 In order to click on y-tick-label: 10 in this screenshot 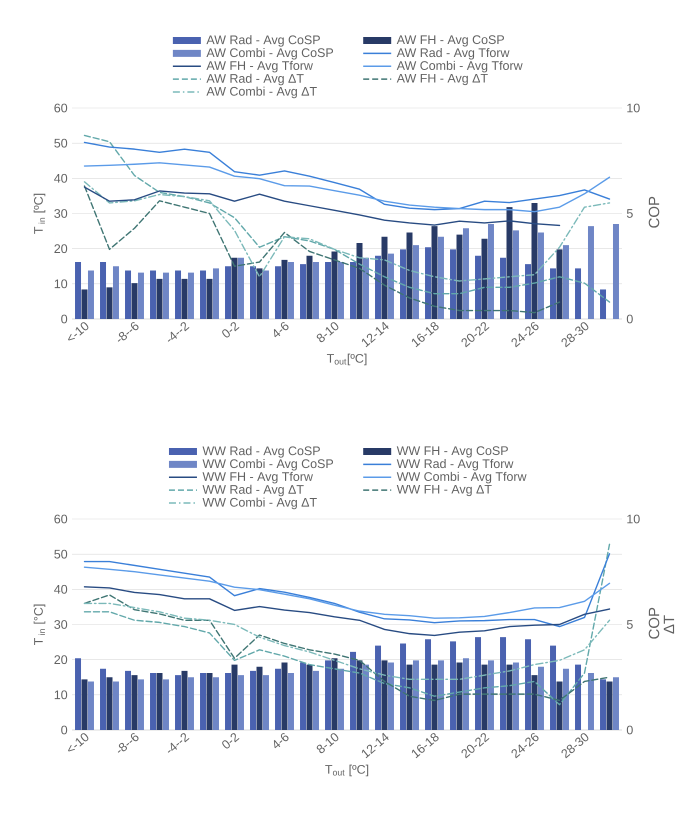, I will do `click(61, 283)`.